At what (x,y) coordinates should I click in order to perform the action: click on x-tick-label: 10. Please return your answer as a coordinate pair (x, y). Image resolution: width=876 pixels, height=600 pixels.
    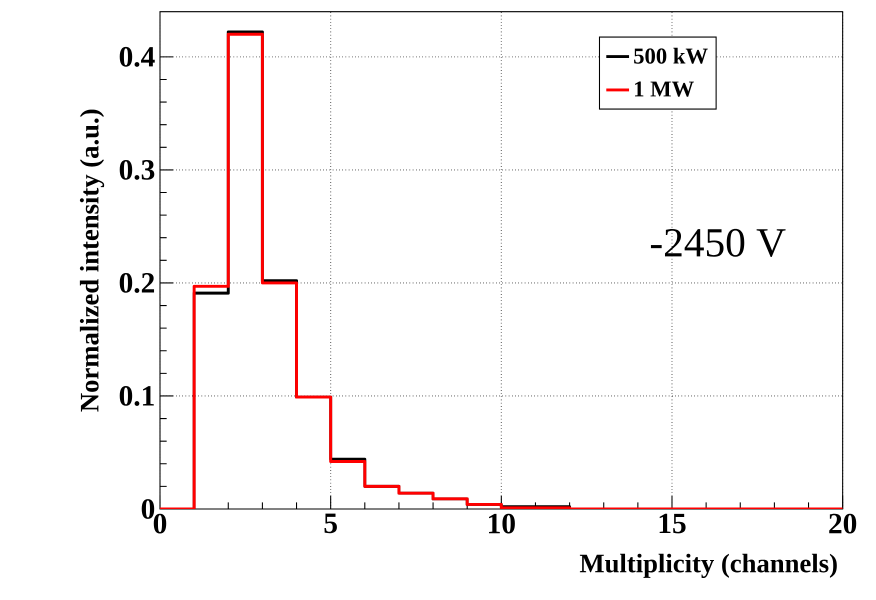
    Looking at the image, I should click on (502, 524).